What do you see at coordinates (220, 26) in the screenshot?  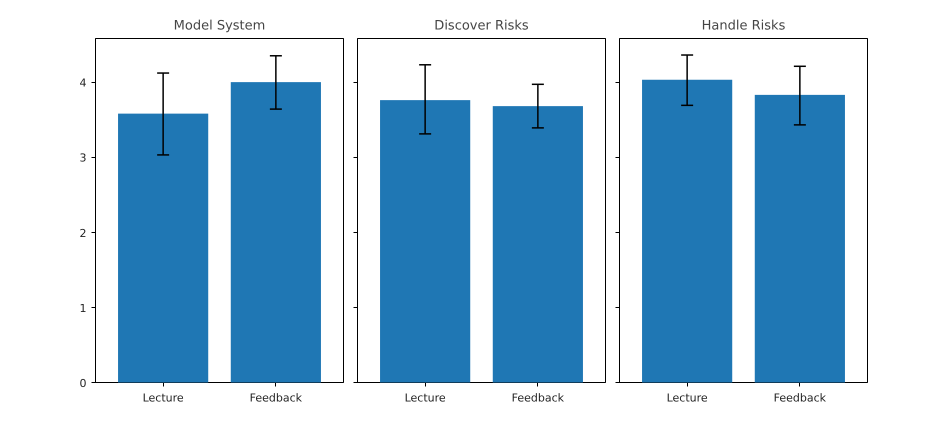 I see `chart-title: Model System` at bounding box center [220, 26].